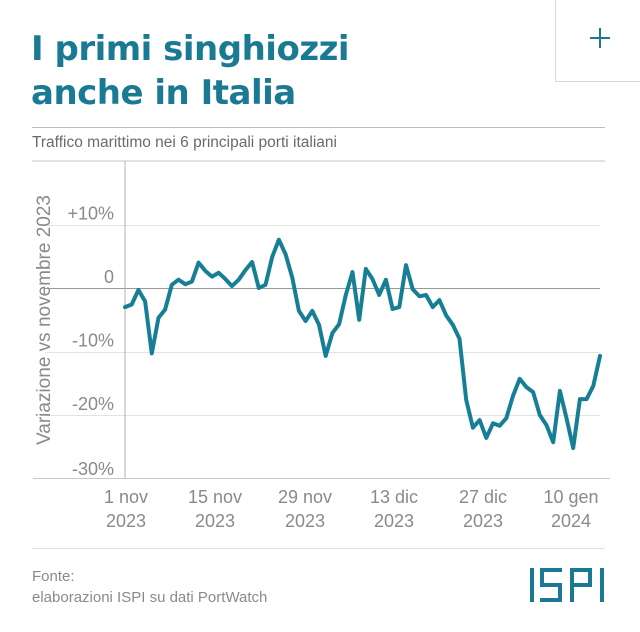 The width and height of the screenshot is (640, 632). I want to click on x-tick-label: 1 nov, so click(126, 497).